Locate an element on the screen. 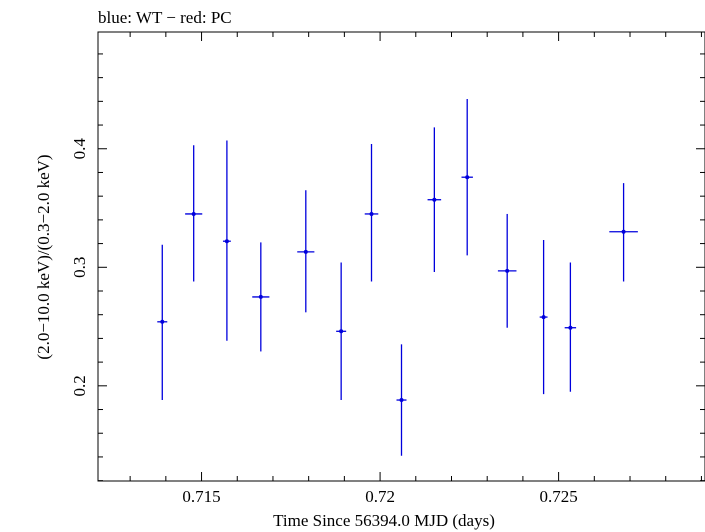 This screenshot has height=532, width=705. x-tick-label: 0.715 is located at coordinates (201, 496).